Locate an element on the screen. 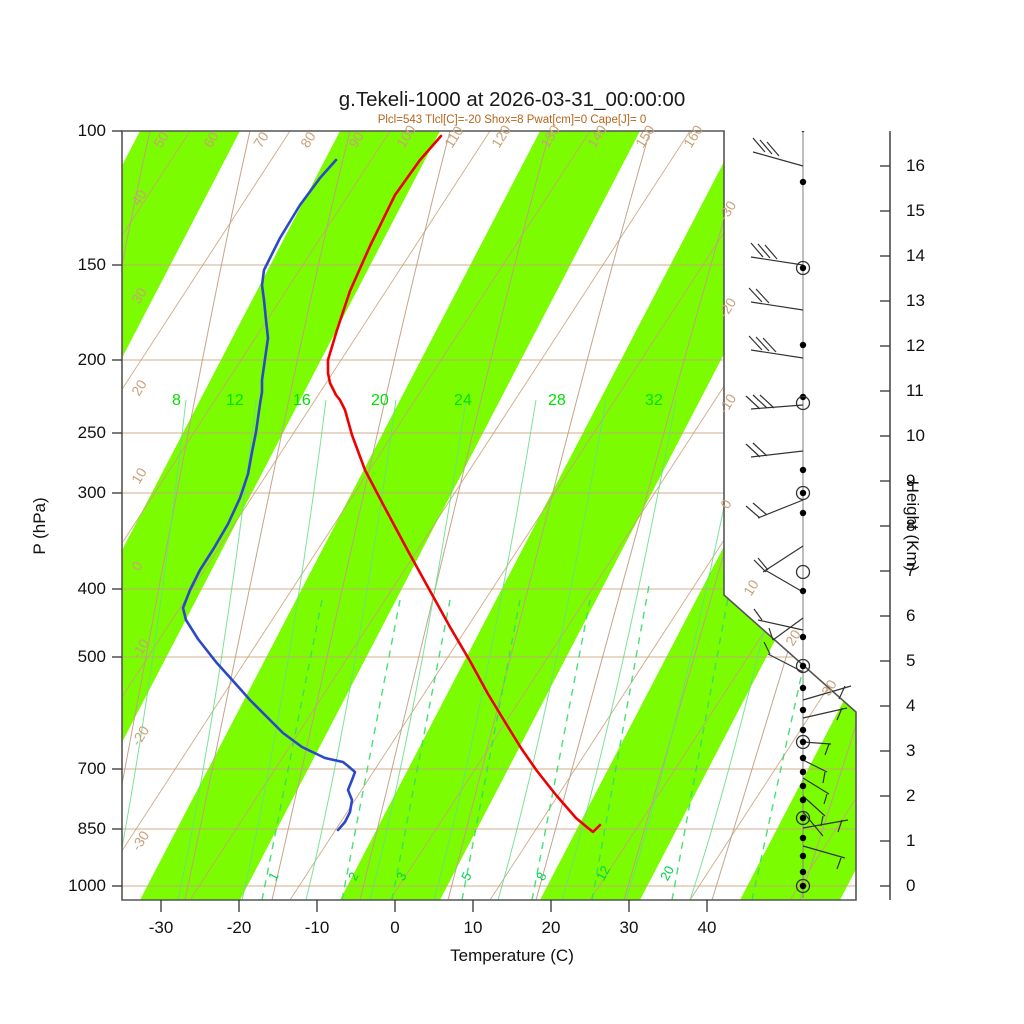 This screenshot has width=1024, height=1024. pressure-tick-label: 400 is located at coordinates (91, 588).